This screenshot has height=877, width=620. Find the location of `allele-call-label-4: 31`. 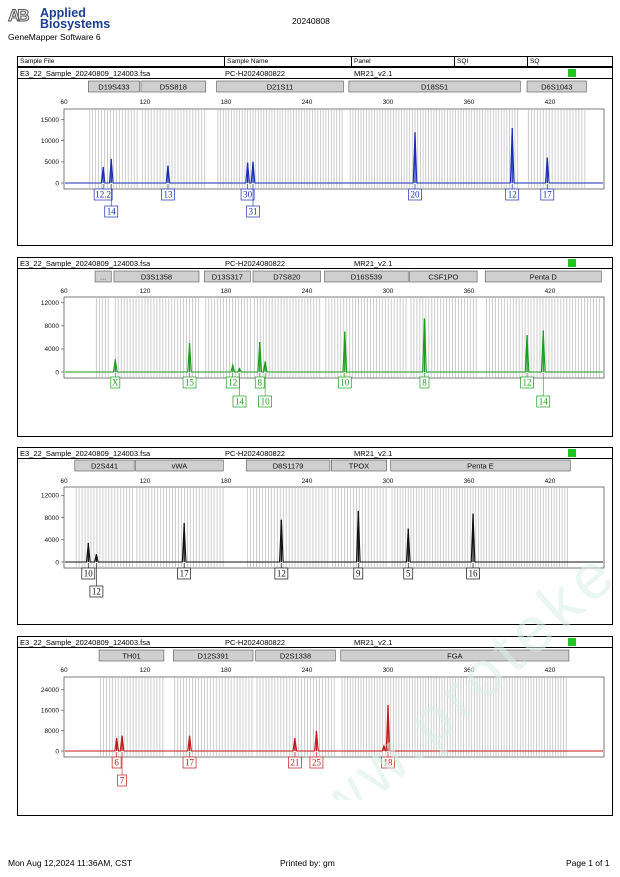

allele-call-label-4: 31 is located at coordinates (253, 212).